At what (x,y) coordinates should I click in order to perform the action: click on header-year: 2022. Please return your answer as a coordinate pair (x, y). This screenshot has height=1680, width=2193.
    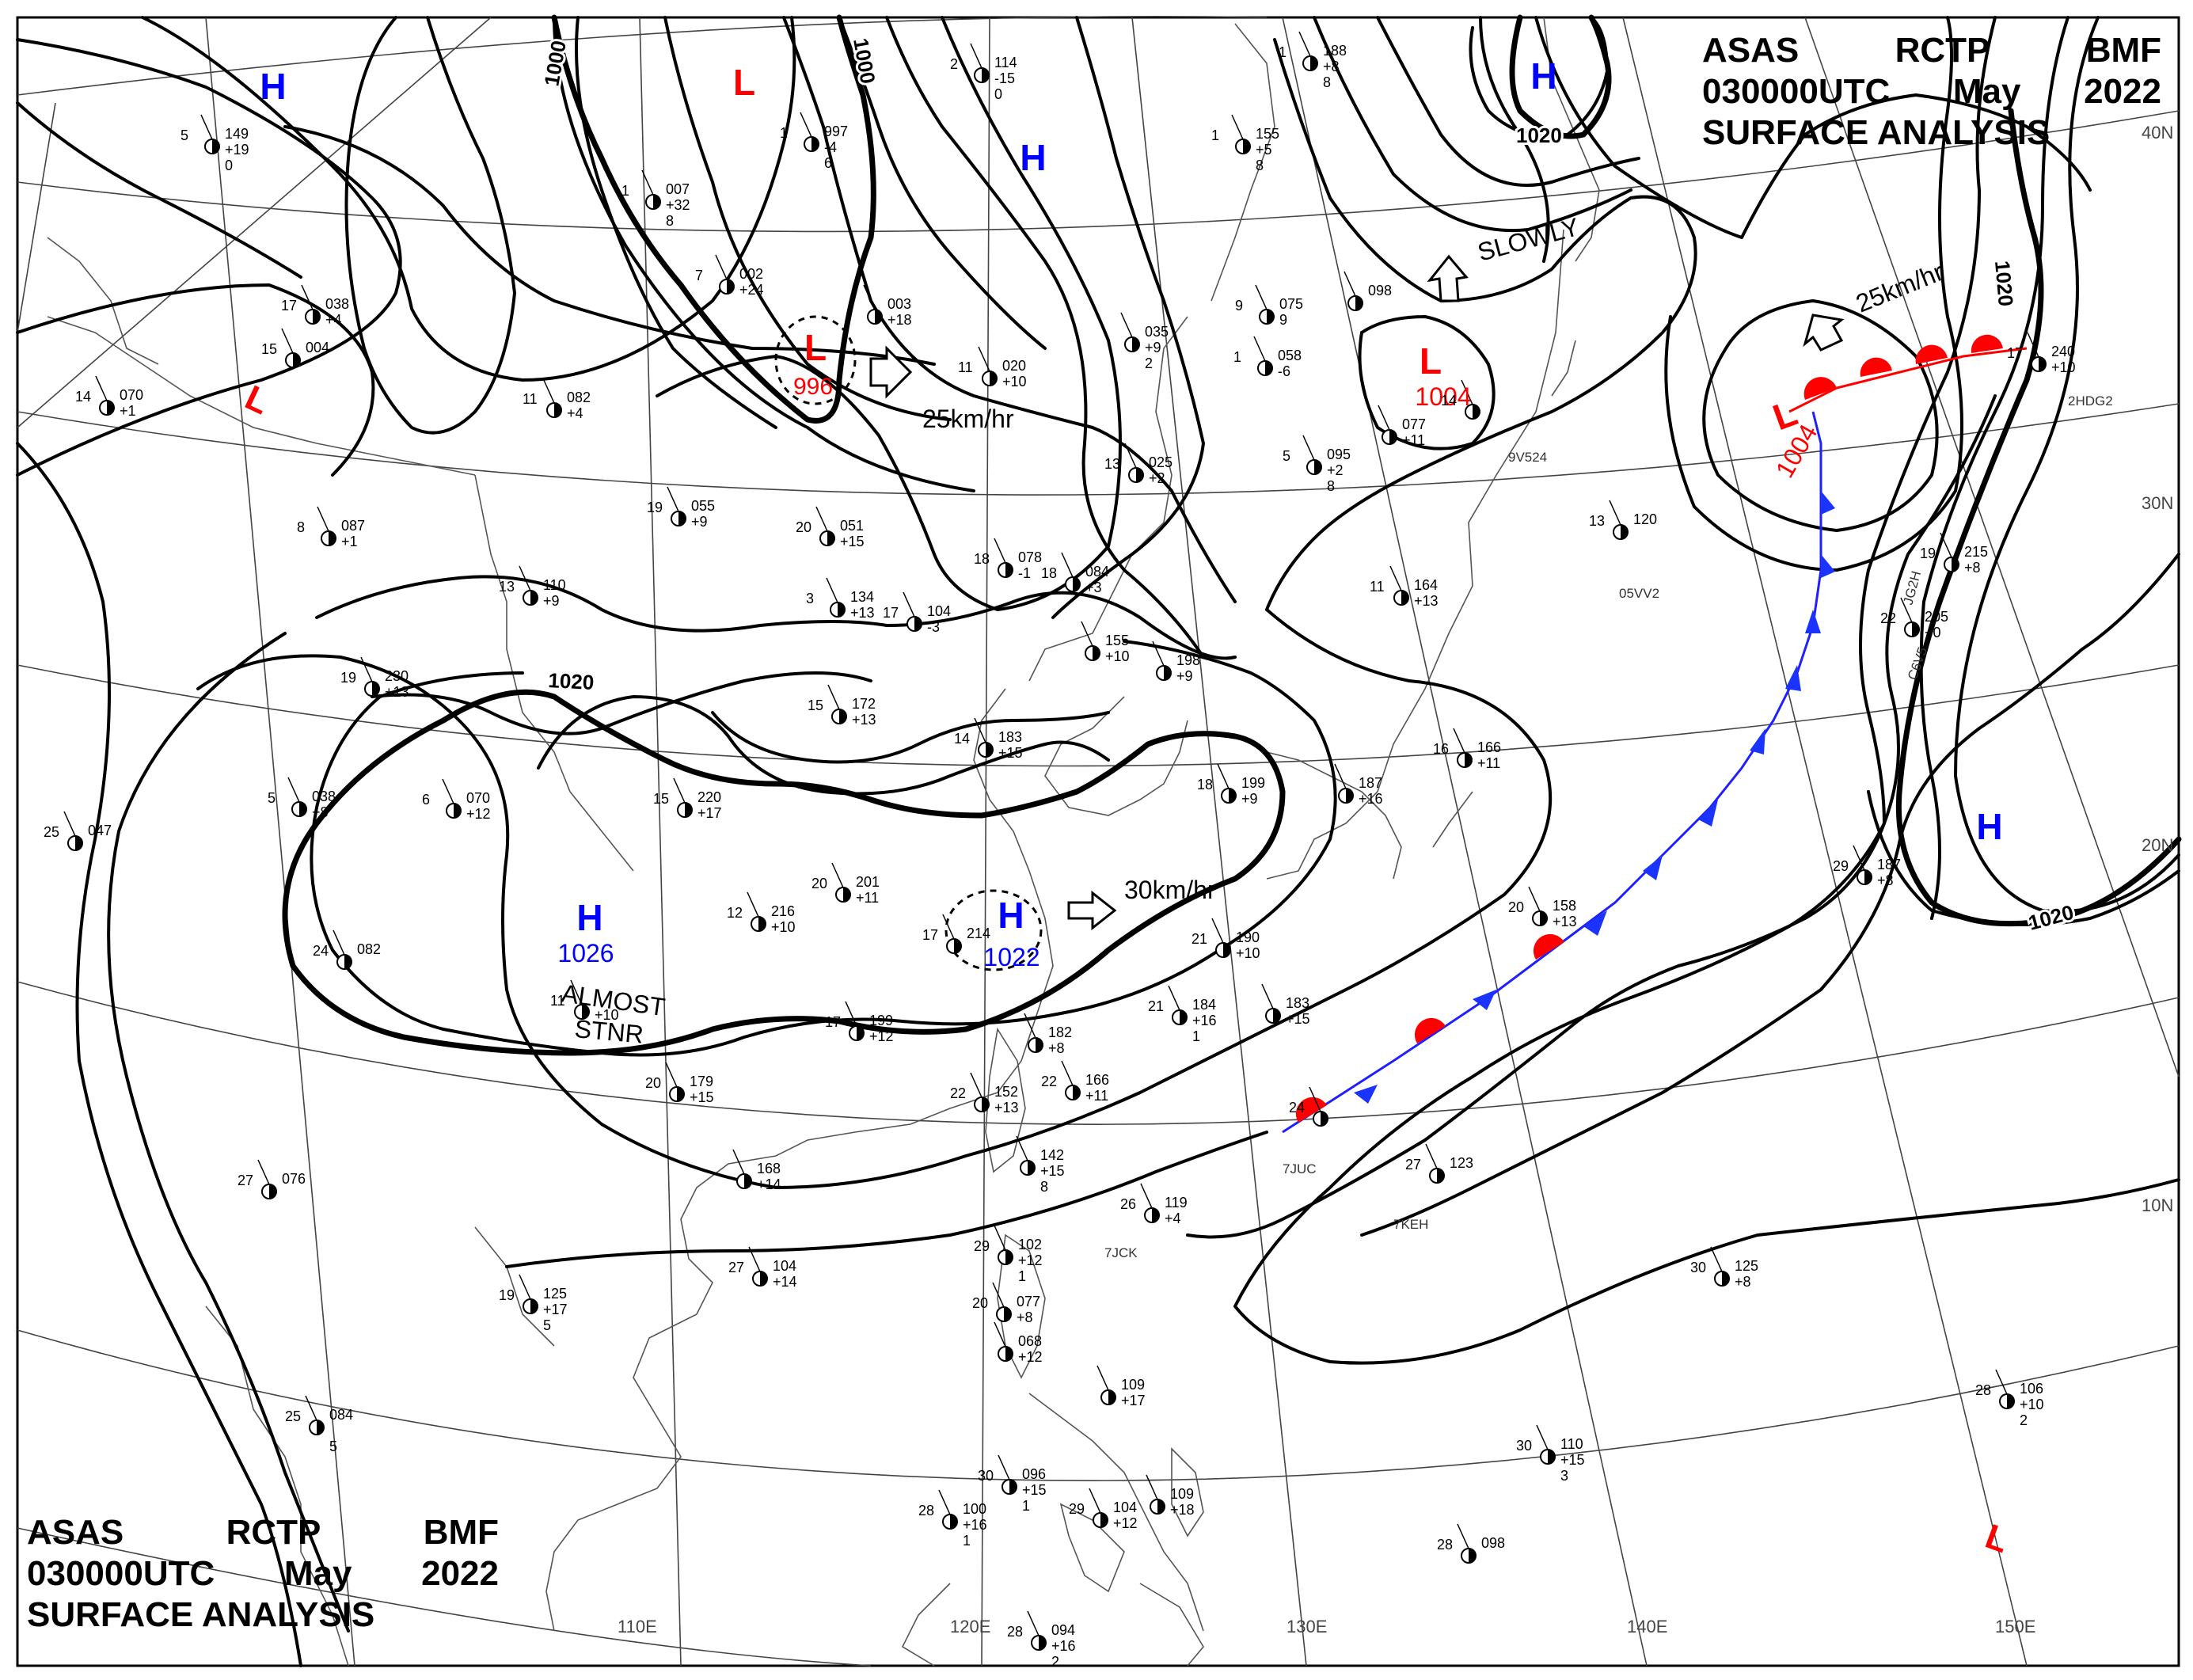
    Looking at the image, I should click on (2123, 91).